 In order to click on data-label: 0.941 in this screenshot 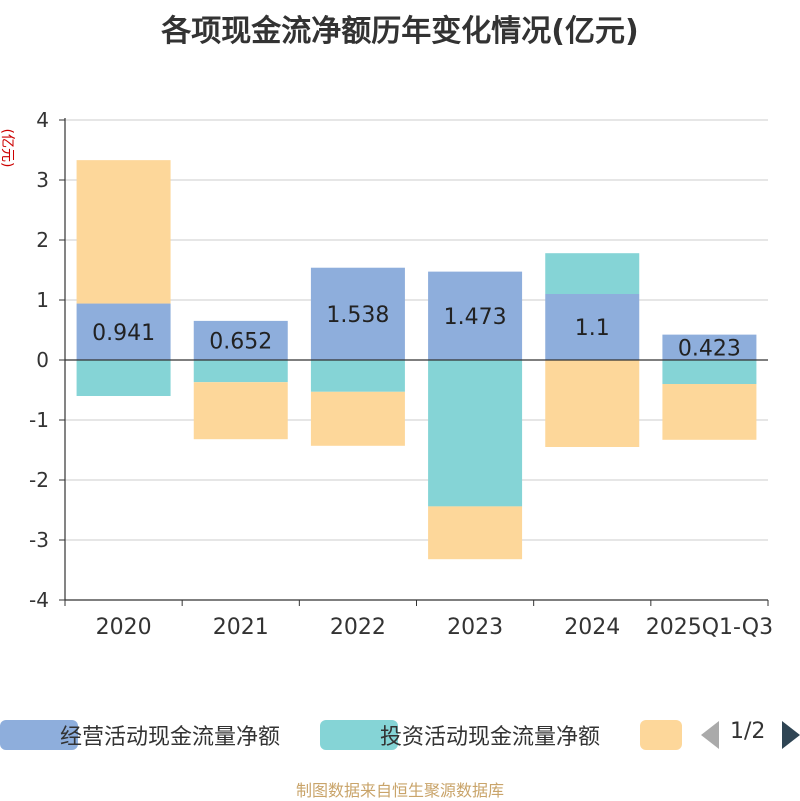, I will do `click(123, 333)`.